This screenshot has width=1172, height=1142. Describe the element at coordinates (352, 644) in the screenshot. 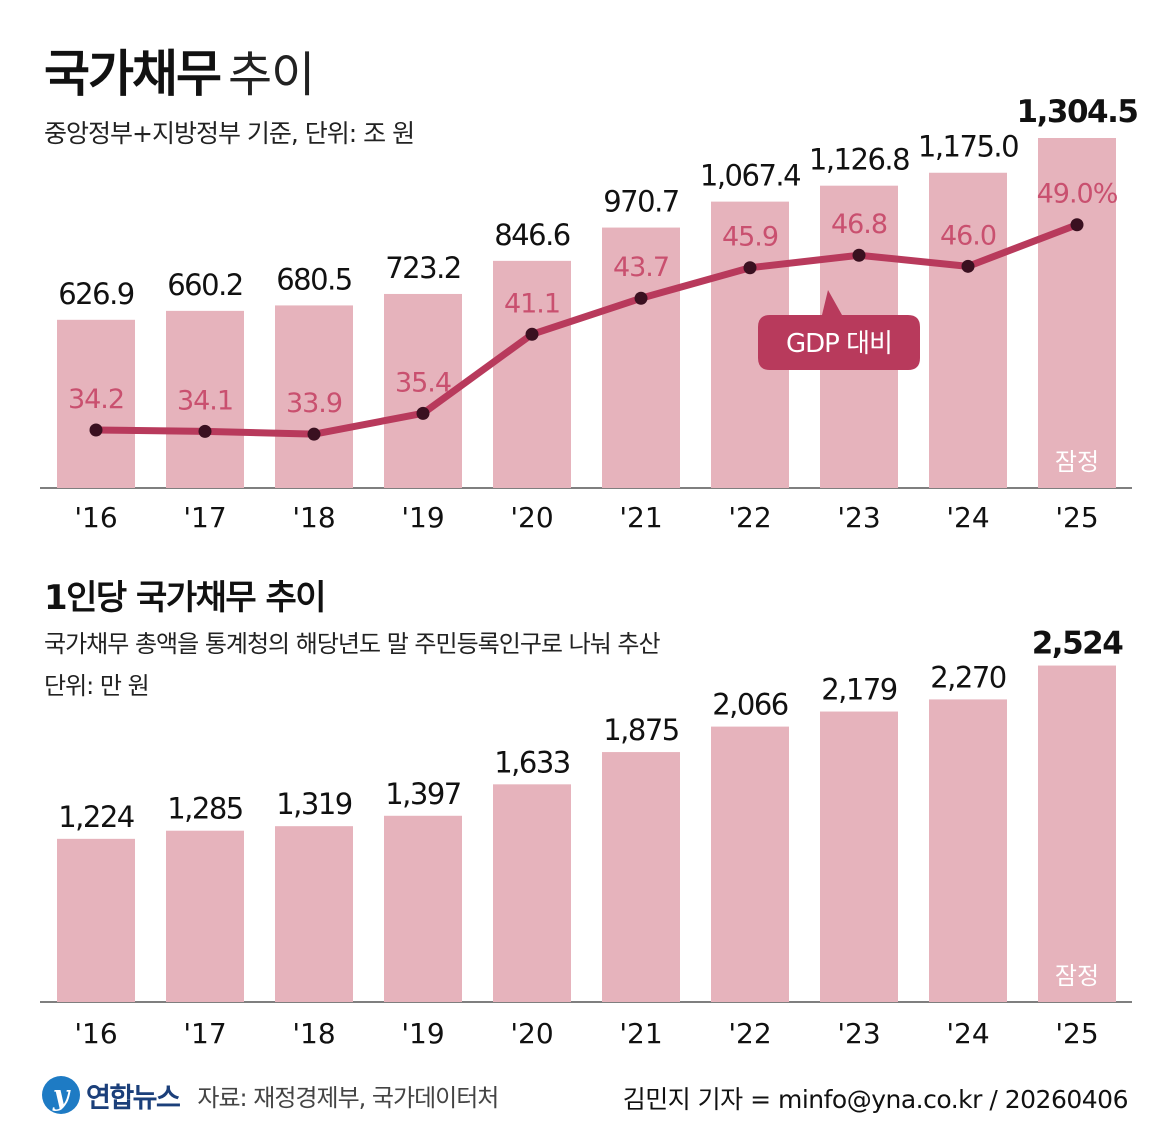

I see `section2-note: 국가채무 총액을 통계청의 해당년도 말 주민등록인구로 나눠 추산` at that location.